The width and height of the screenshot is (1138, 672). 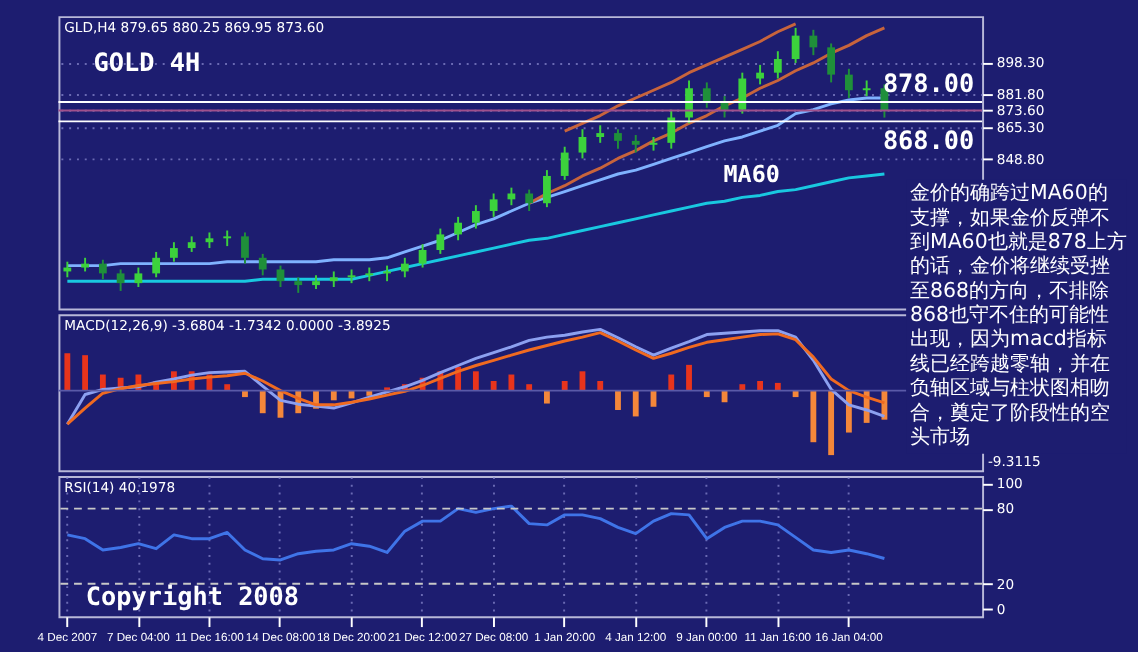 I want to click on annotation: MA60, so click(x=751, y=173).